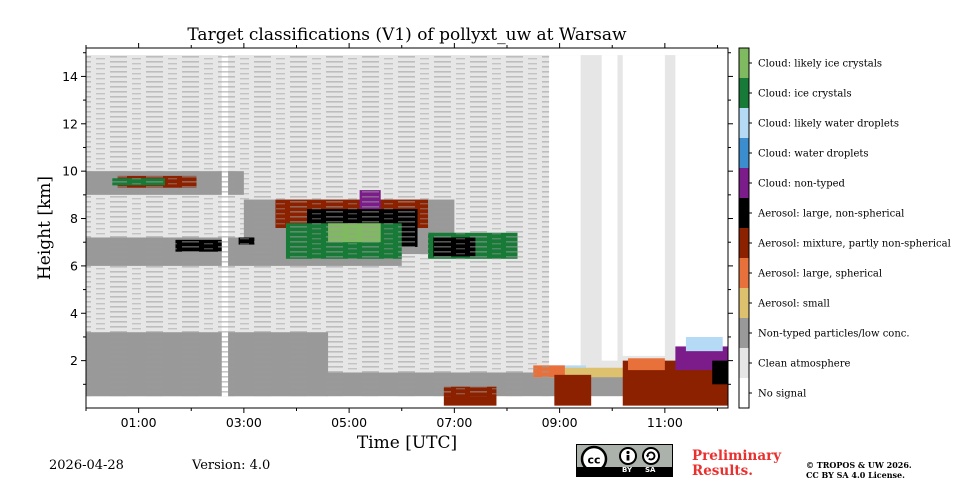 The height and width of the screenshot is (480, 960). I want to click on x-tick-label: 09:00, so click(560, 422).